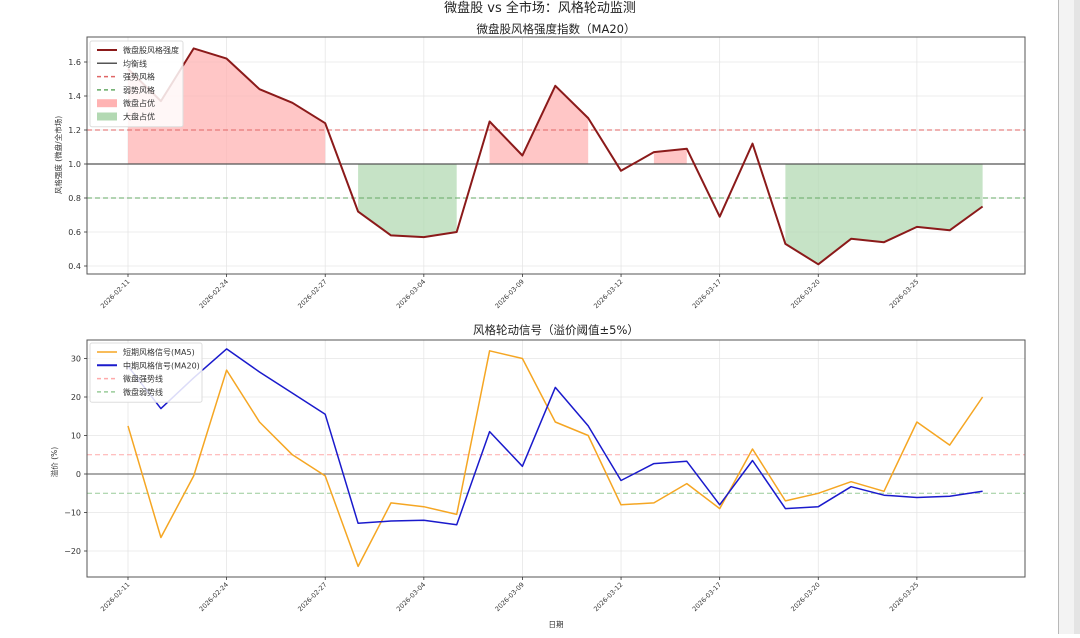 Image resolution: width=1080 pixels, height=638 pixels. What do you see at coordinates (139, 77) in the screenshot?
I see `legend-label: 强势风格` at bounding box center [139, 77].